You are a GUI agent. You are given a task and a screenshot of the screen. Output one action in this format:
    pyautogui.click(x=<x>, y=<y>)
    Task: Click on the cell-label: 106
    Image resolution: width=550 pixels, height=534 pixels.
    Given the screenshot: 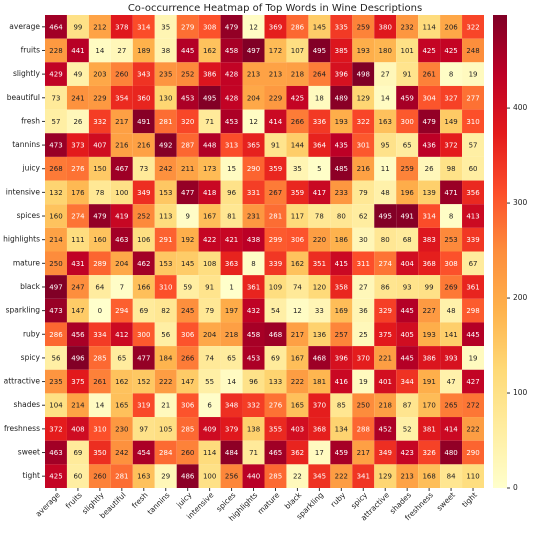 What is the action you would take?
    pyautogui.click(x=144, y=240)
    